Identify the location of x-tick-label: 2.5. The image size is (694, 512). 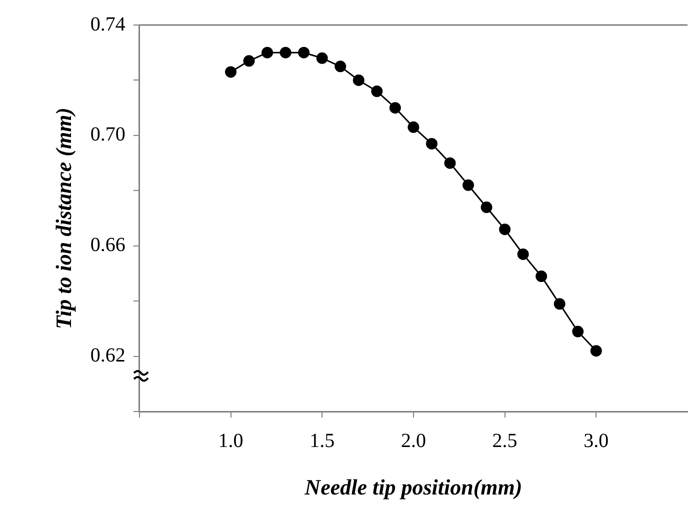
(505, 441).